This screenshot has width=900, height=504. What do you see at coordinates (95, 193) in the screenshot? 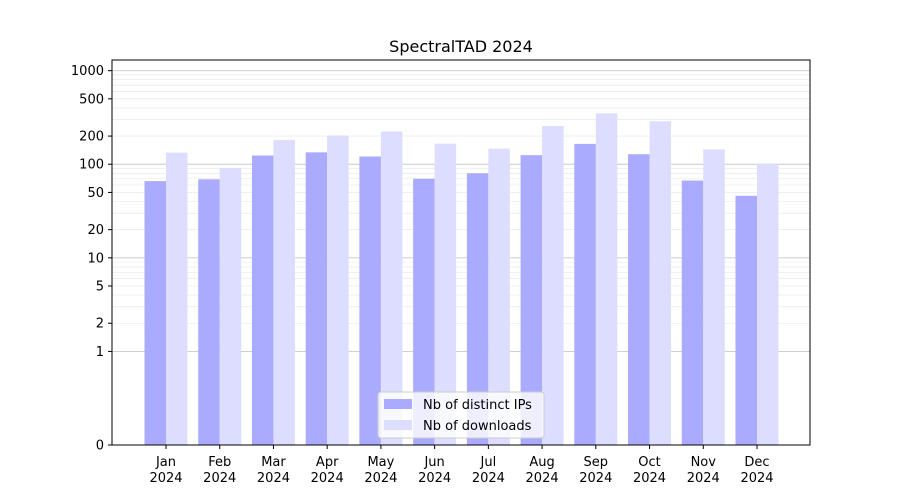
I see `y-tick-label: 50` at bounding box center [95, 193].